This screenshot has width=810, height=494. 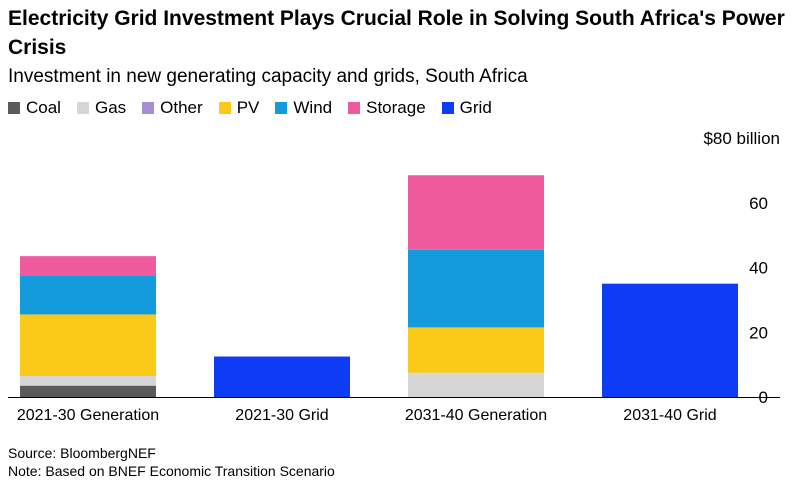 What do you see at coordinates (475, 107) in the screenshot?
I see `legend-label: Grid` at bounding box center [475, 107].